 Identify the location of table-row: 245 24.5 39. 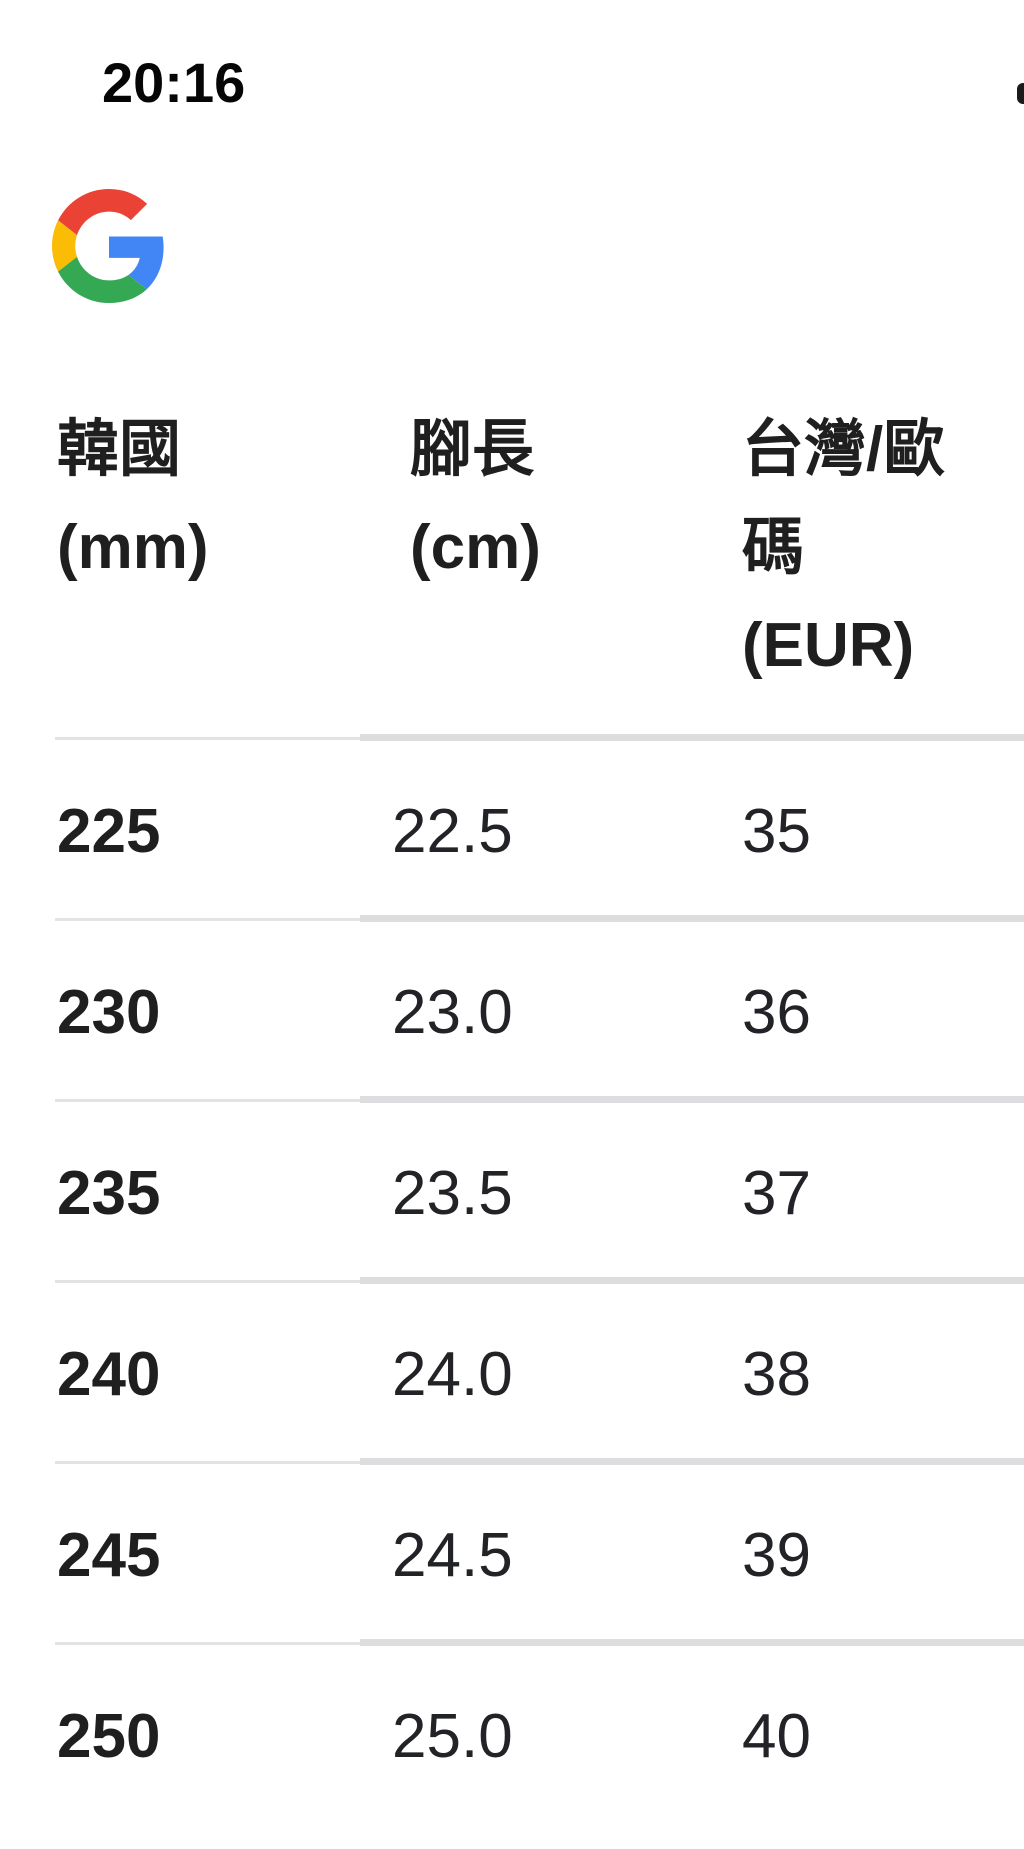
(512, 1555).